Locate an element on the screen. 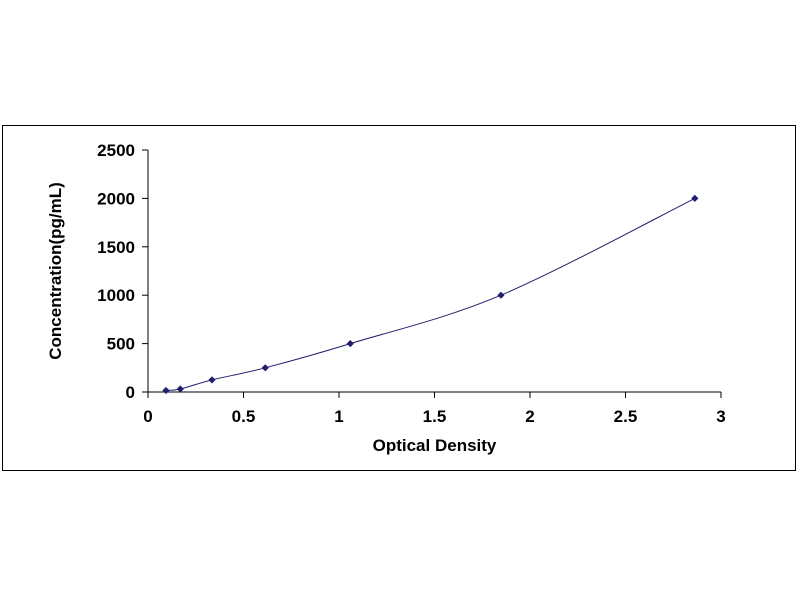 This screenshot has height=600, width=800. y-tick-label: 2000 is located at coordinates (116, 198).